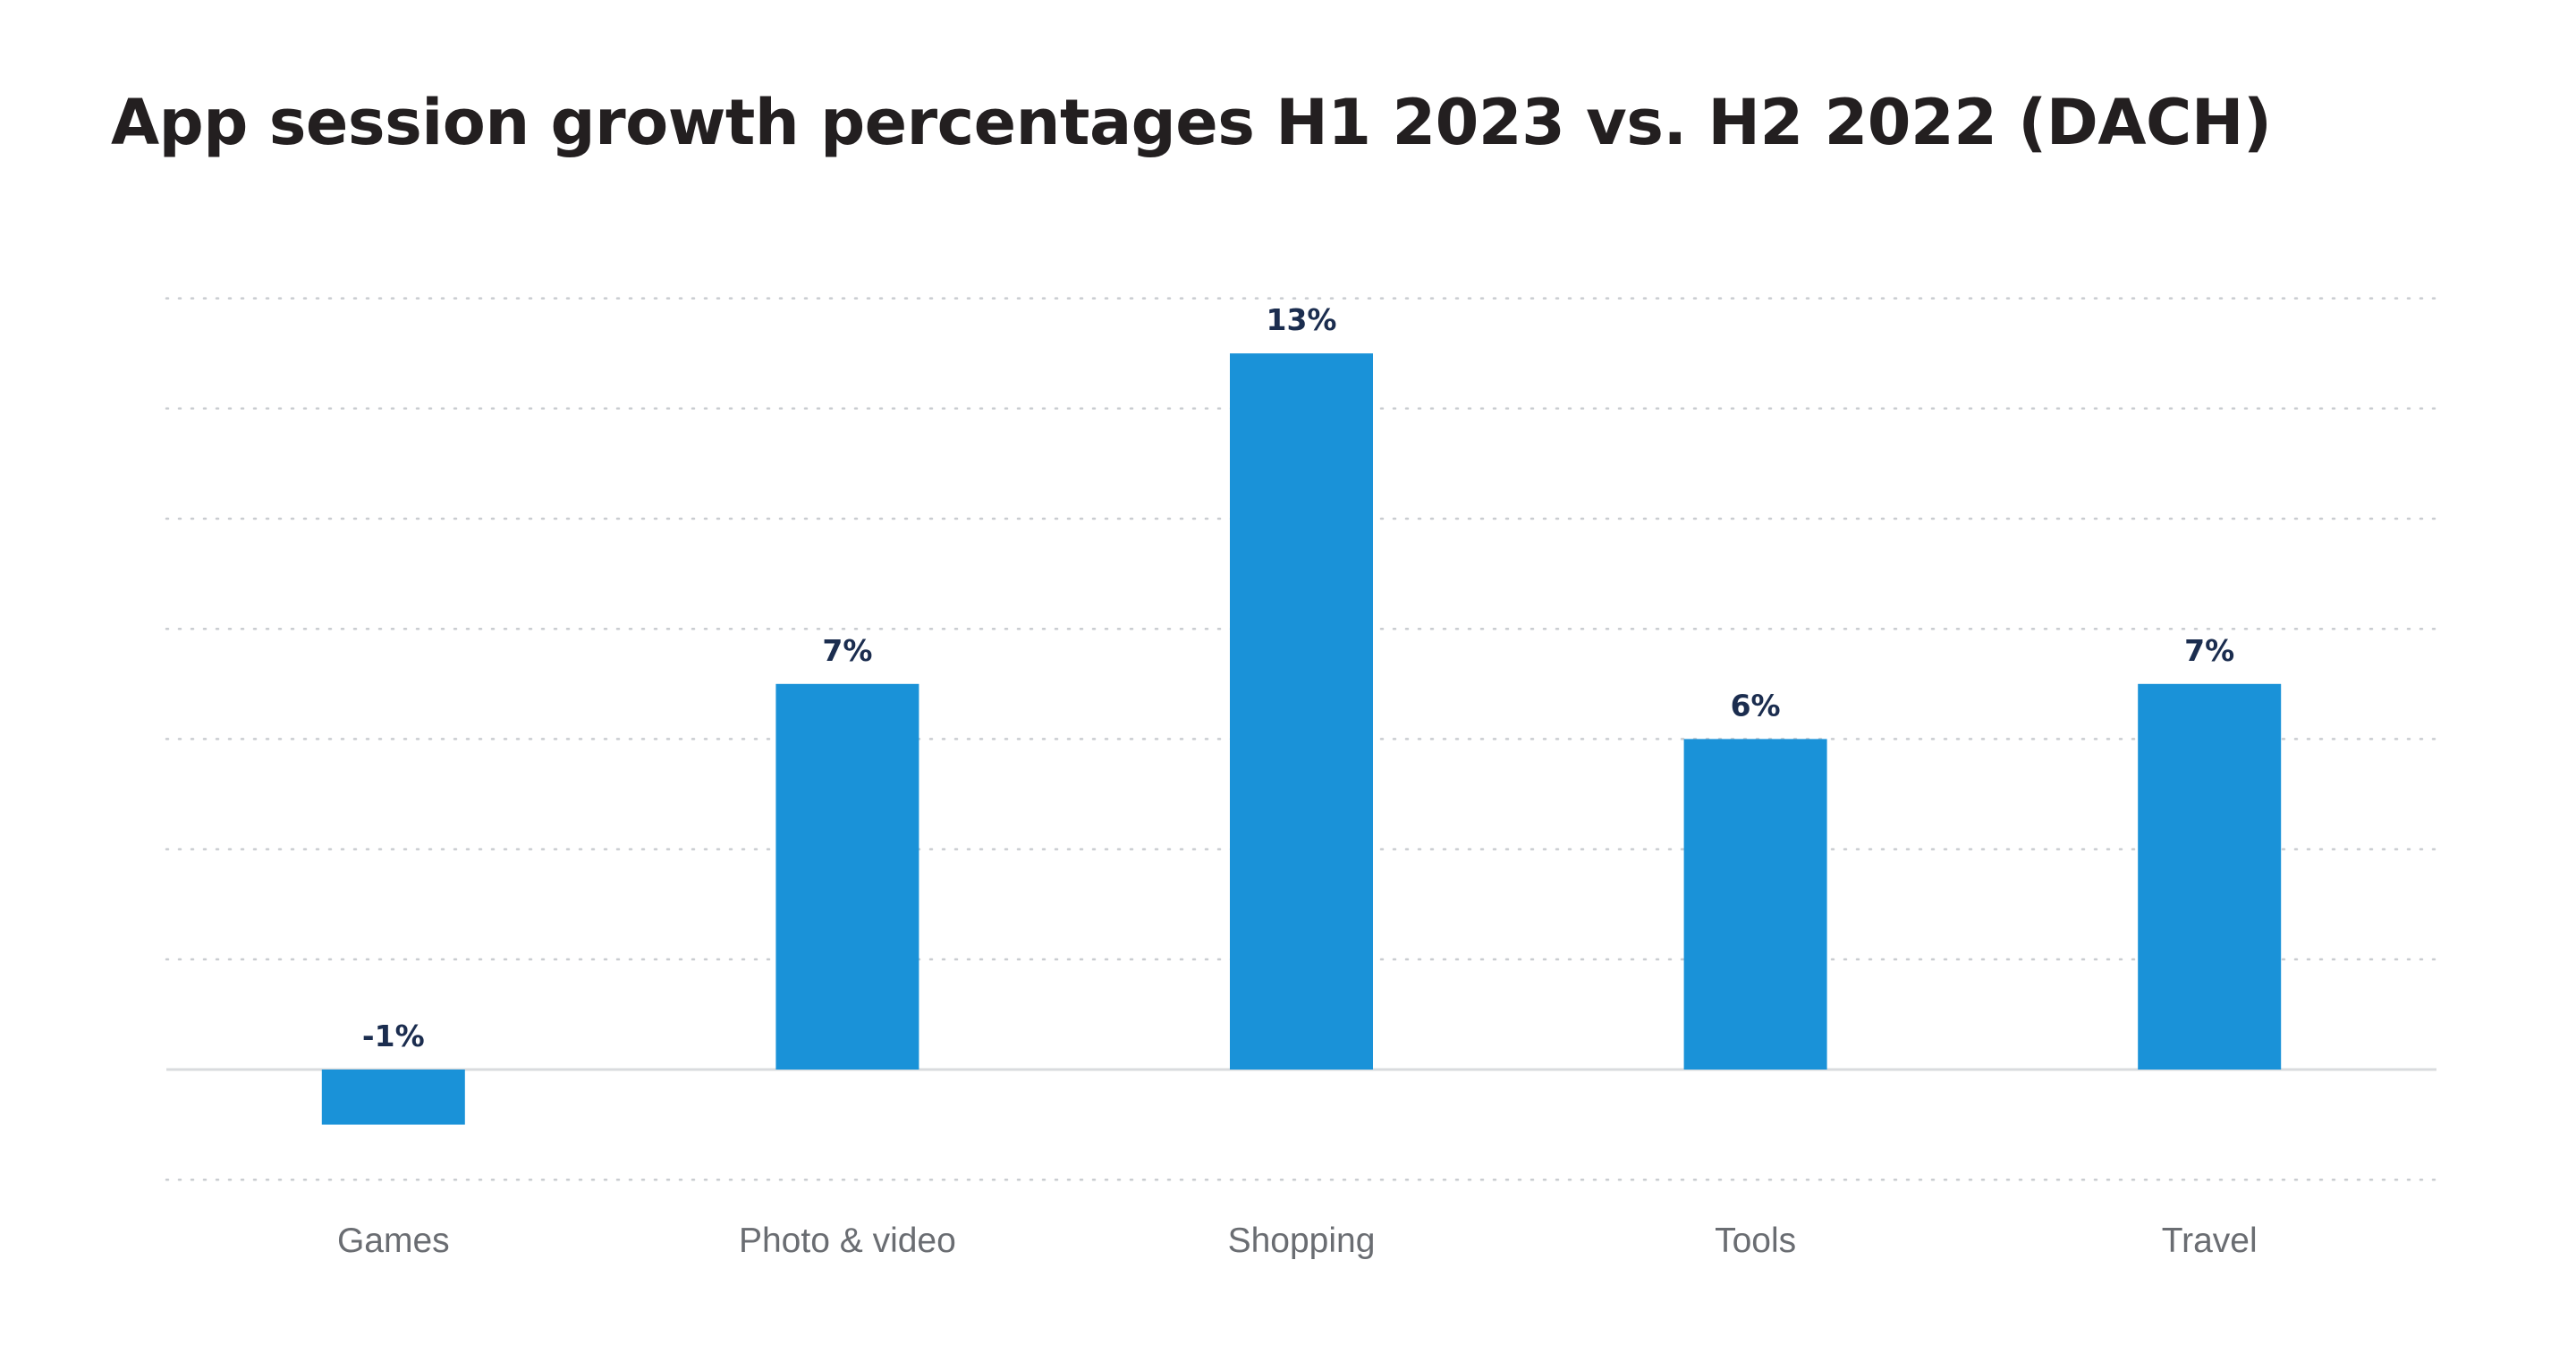 This screenshot has width=2576, height=1353. Describe the element at coordinates (393, 1036) in the screenshot. I see `data-label: -1%` at that location.